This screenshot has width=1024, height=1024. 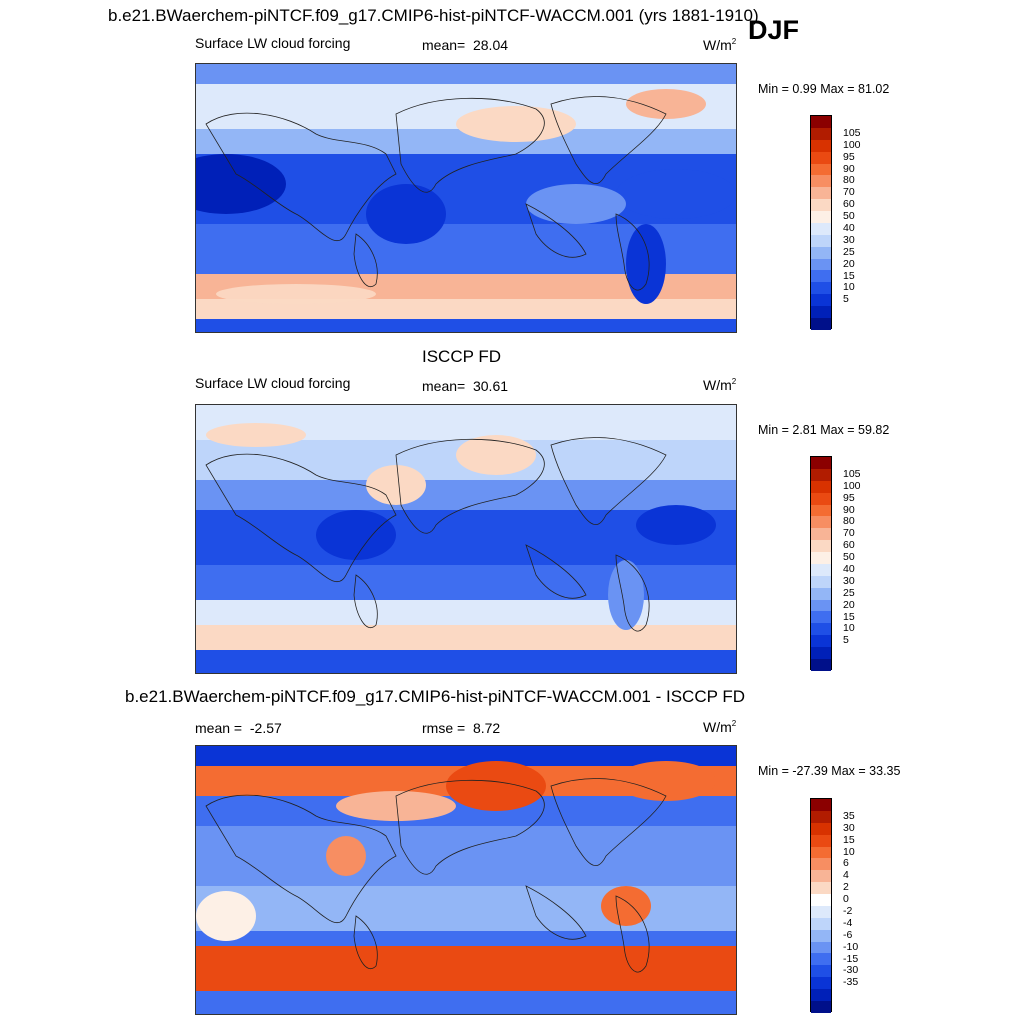 What do you see at coordinates (851, 958) in the screenshot?
I see `colorbar-tick-label: -15` at bounding box center [851, 958].